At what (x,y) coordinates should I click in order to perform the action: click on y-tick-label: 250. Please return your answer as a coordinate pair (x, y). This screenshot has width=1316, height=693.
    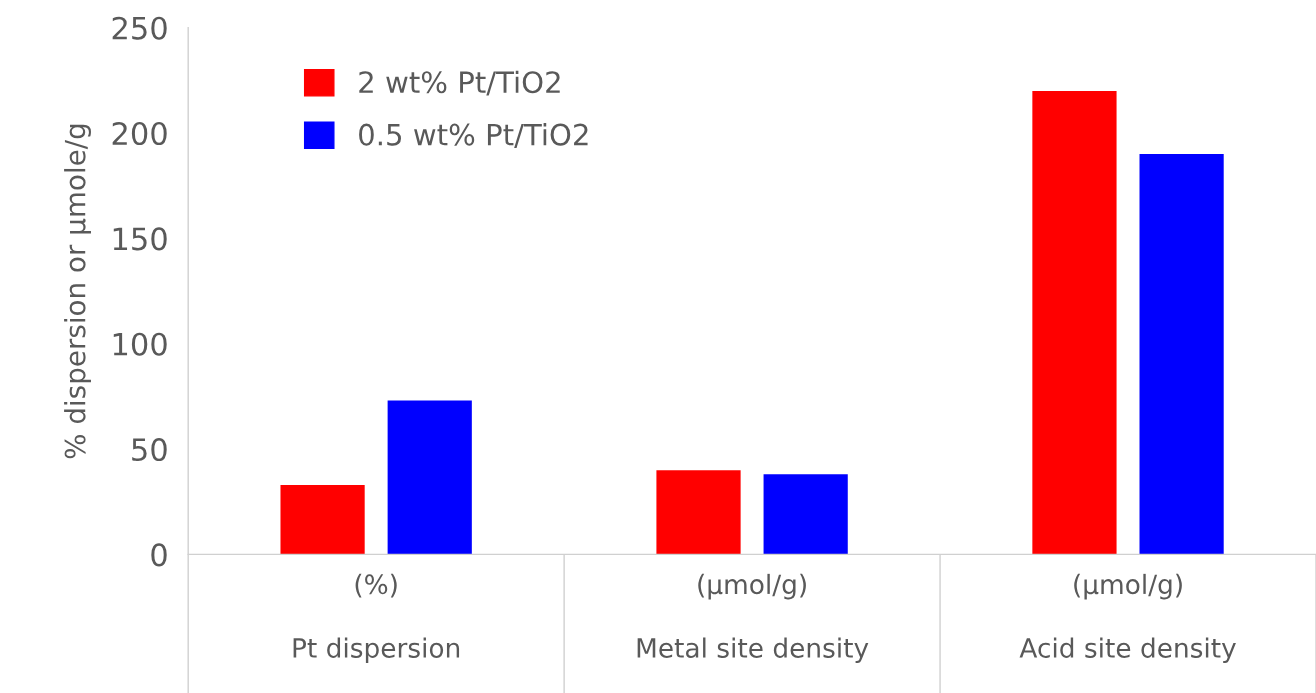
    Looking at the image, I should click on (139, 28).